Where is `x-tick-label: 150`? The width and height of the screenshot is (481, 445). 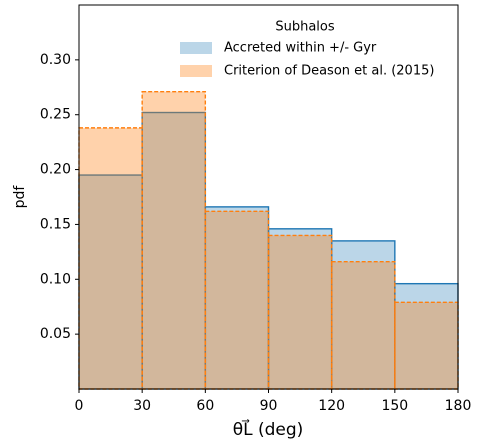
x-tick-label: 150 is located at coordinates (394, 406).